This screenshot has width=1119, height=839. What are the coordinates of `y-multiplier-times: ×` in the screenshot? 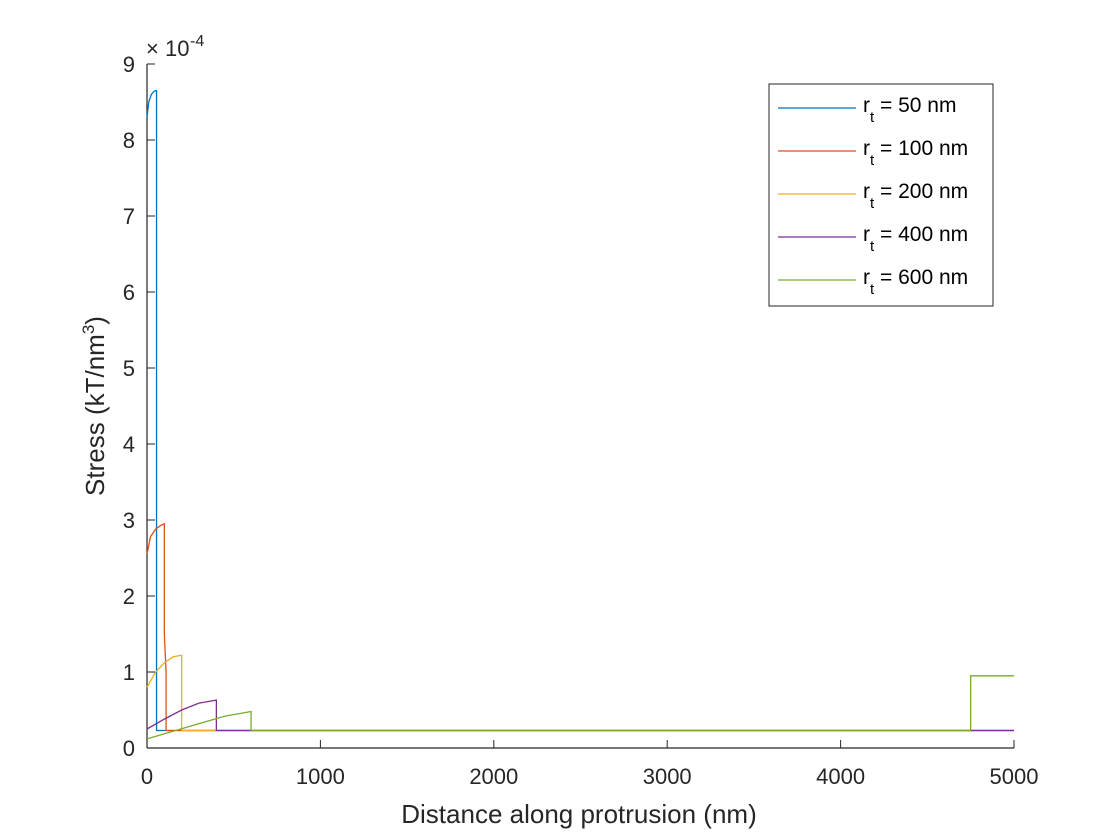 It's located at (152, 48).